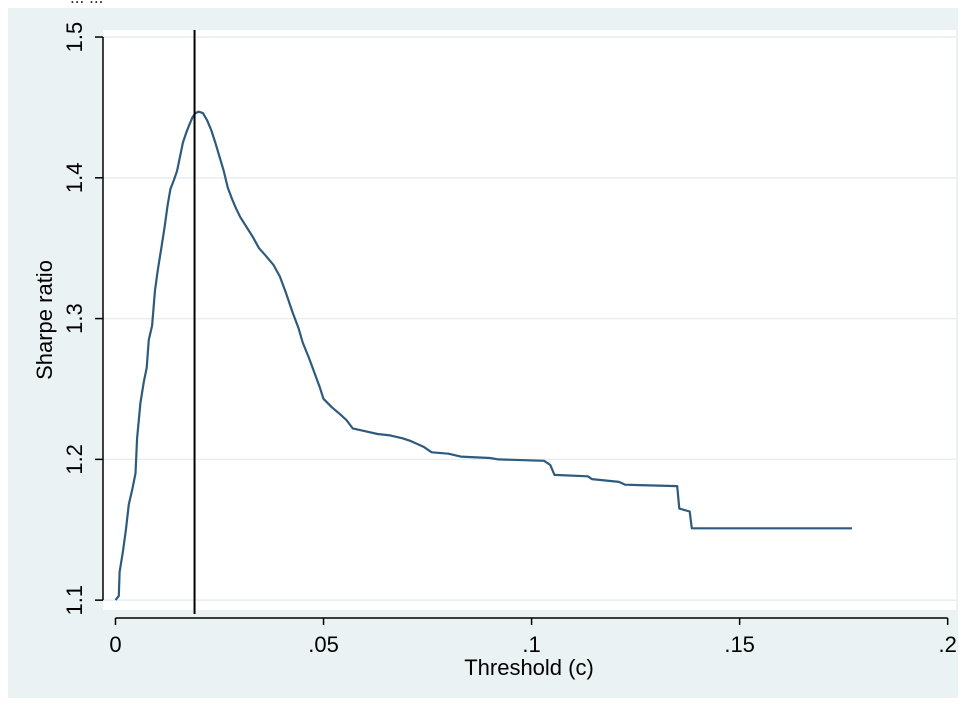 This screenshot has width=966, height=706. I want to click on x-tick-label-0: 0, so click(115, 644).